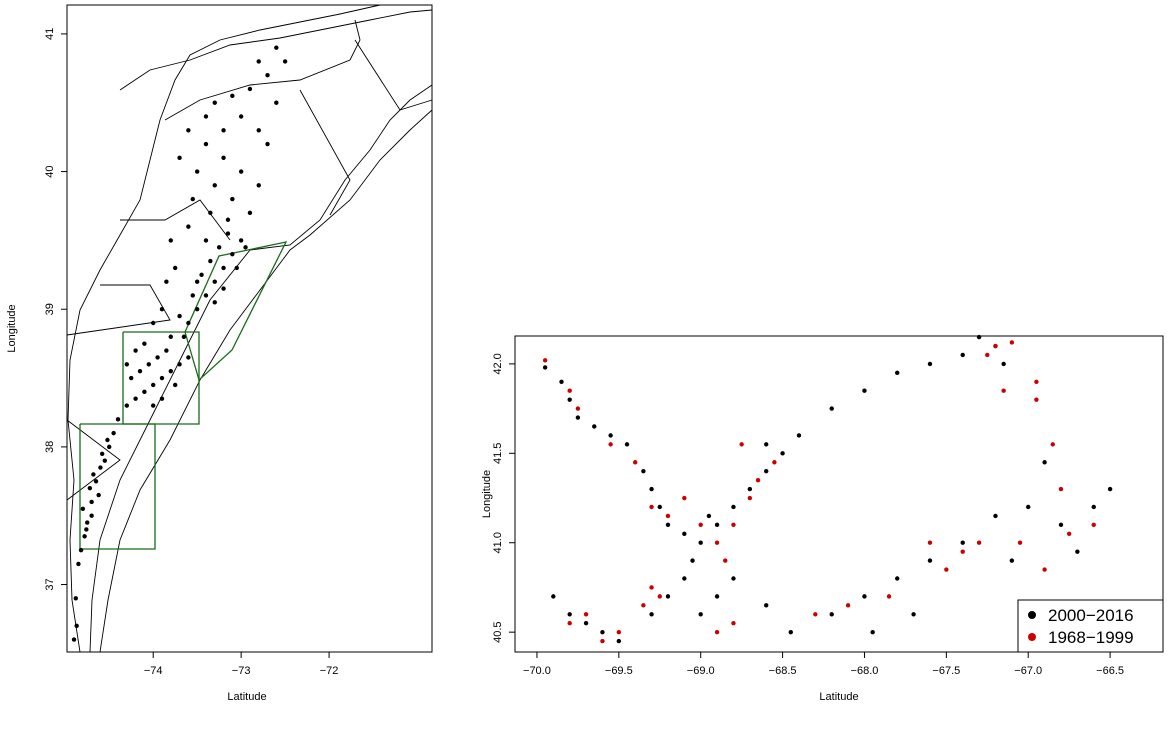 This screenshot has height=736, width=1168. Describe the element at coordinates (1028, 671) in the screenshot. I see `x-tick-label: −67.0` at that location.